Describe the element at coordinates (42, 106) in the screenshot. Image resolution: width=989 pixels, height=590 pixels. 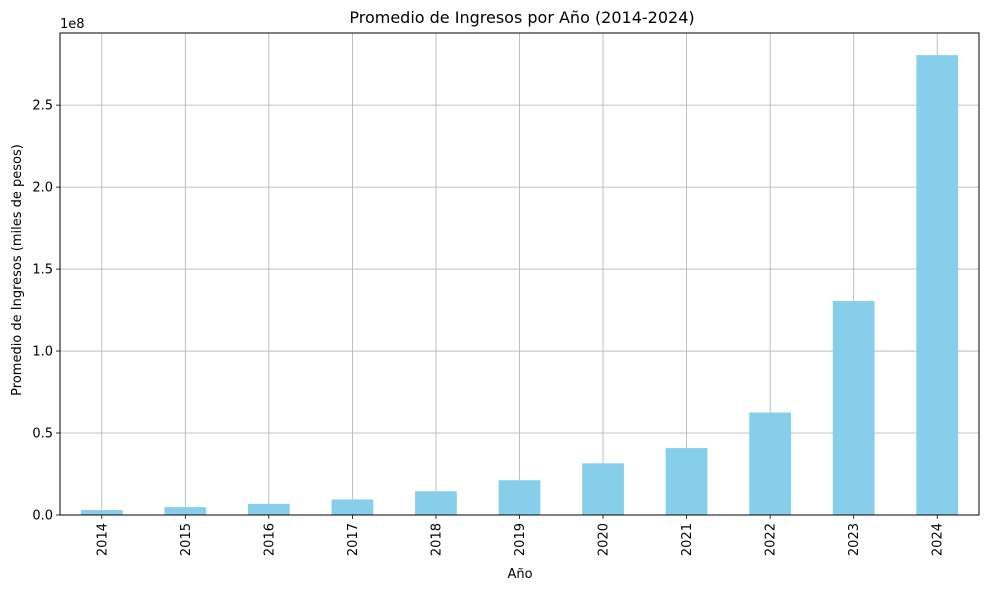
I see `y-tick-label: 2.5` at that location.